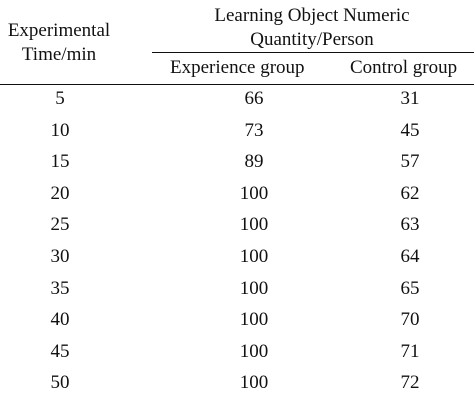 This screenshot has height=404, width=474. I want to click on experience-cell: 73, so click(254, 130).